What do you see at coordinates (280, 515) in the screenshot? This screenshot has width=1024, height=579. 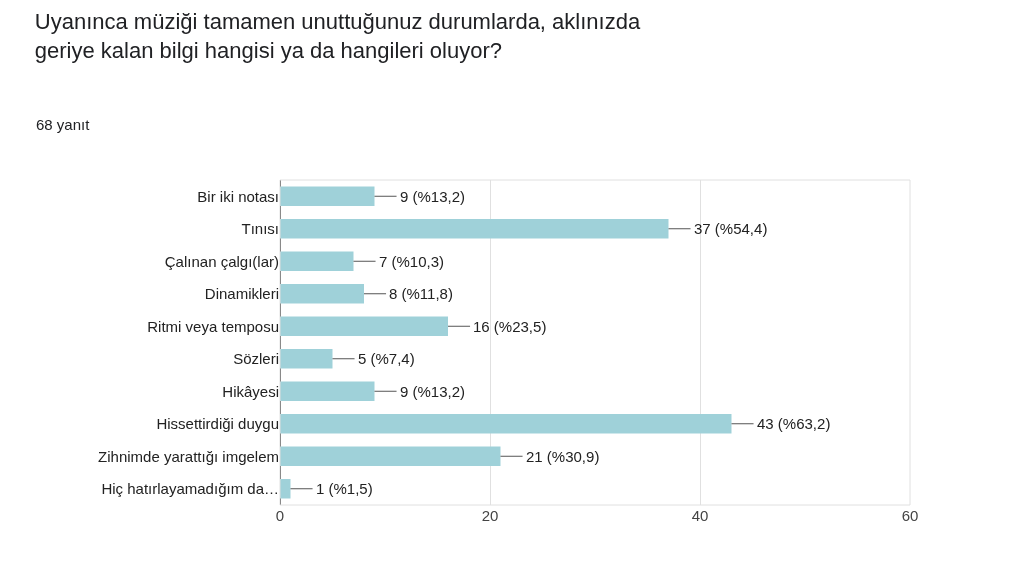 I see `x-tick-label: 0` at bounding box center [280, 515].